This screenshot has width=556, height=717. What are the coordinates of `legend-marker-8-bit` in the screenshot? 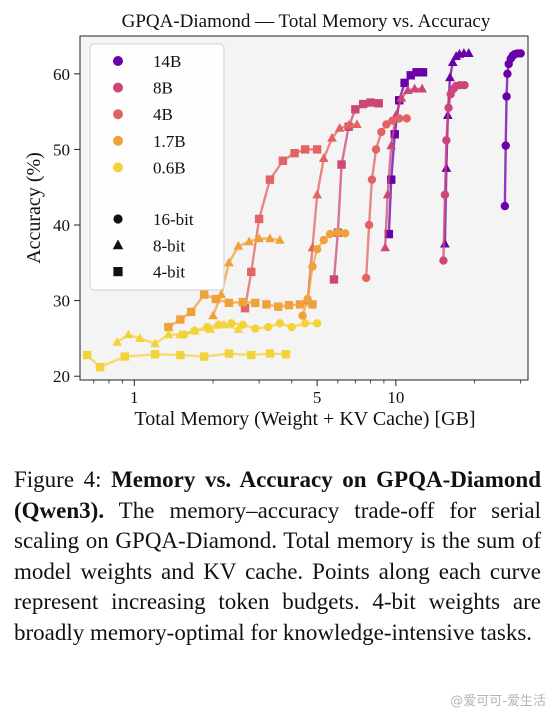 It's located at (118, 244).